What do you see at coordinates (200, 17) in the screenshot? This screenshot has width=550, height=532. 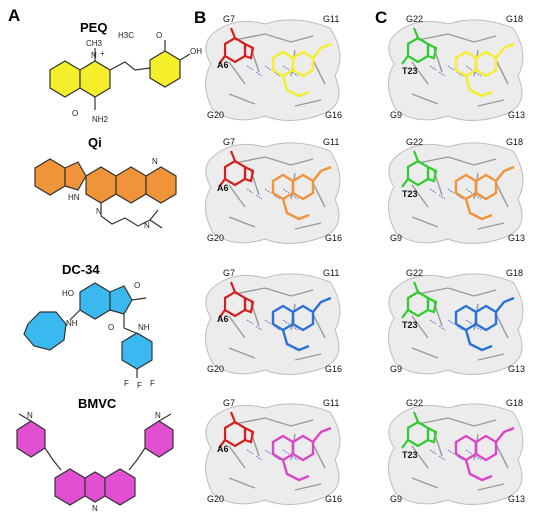 I see `panel-label-b: B` at bounding box center [200, 17].